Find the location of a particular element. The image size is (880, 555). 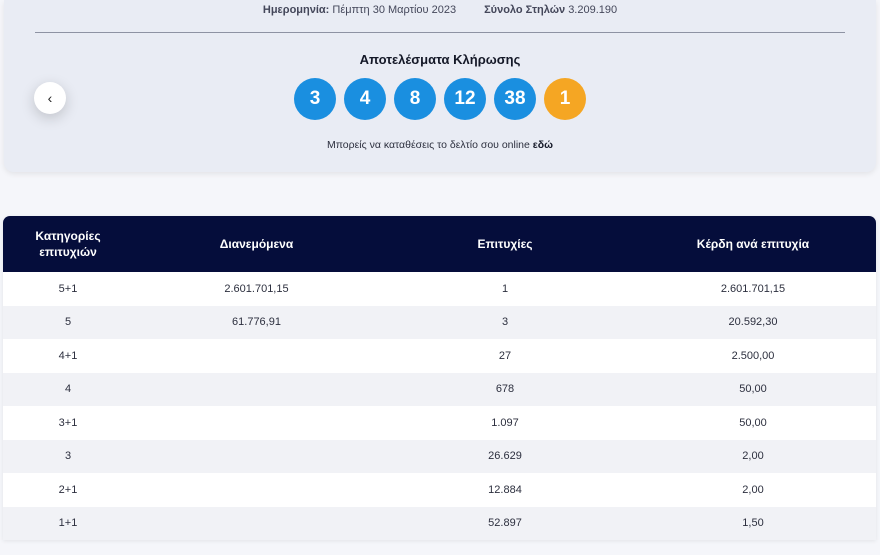

category-cell: 5 is located at coordinates (68, 322).